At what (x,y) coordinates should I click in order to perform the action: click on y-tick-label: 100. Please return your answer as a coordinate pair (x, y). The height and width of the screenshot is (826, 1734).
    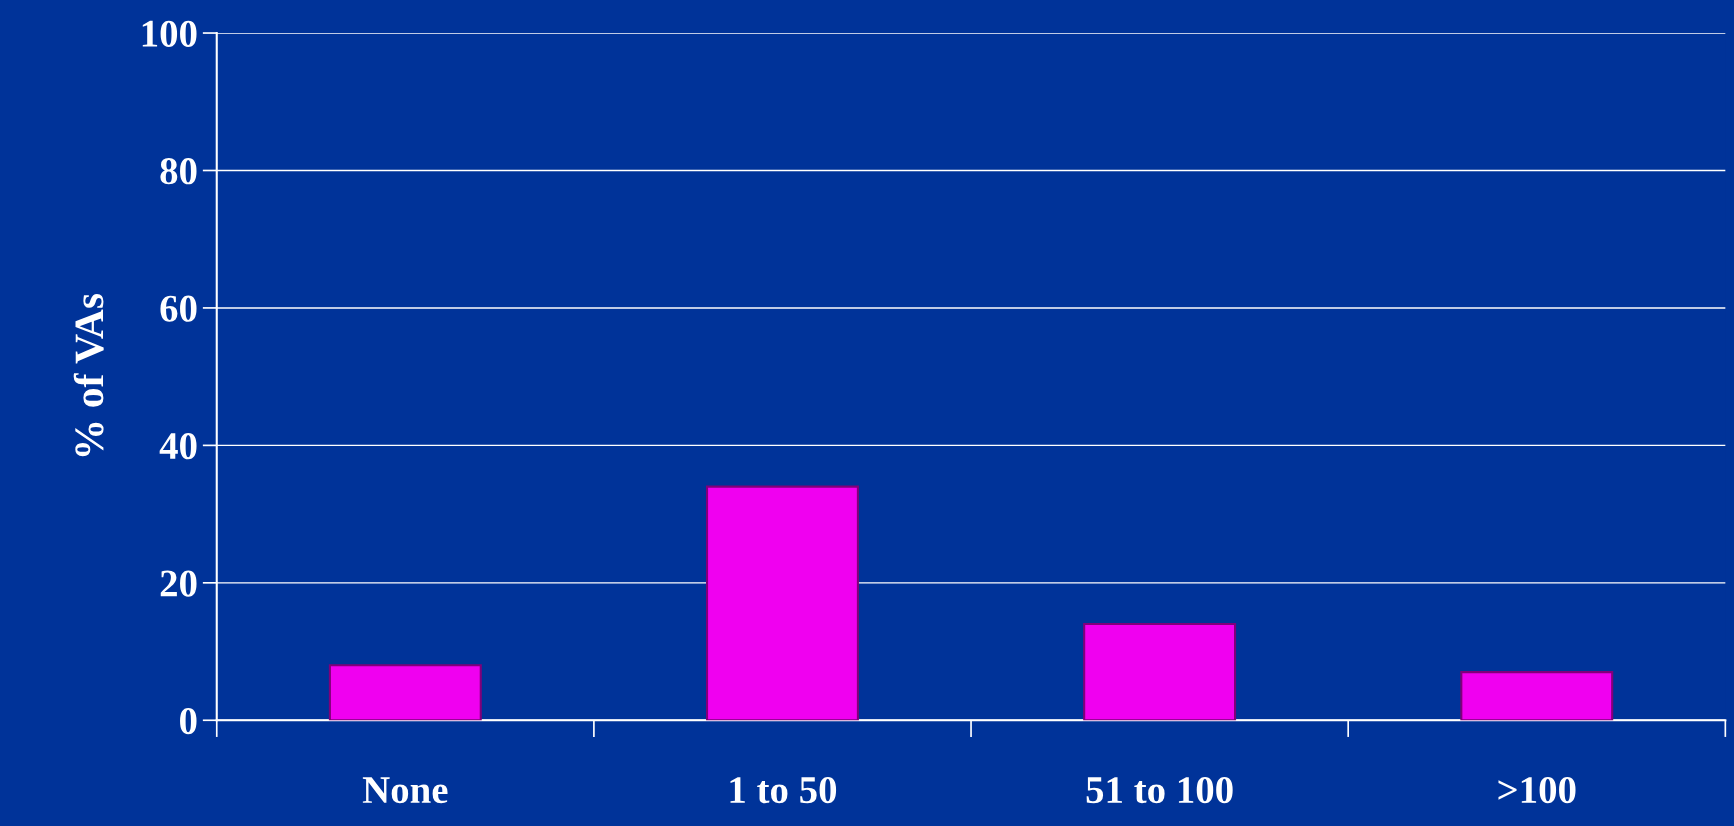
    Looking at the image, I should click on (169, 33).